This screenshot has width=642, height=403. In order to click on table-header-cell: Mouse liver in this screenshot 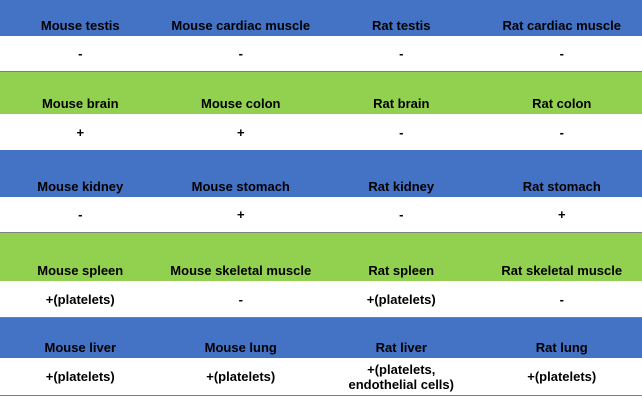, I will do `click(80, 347)`.